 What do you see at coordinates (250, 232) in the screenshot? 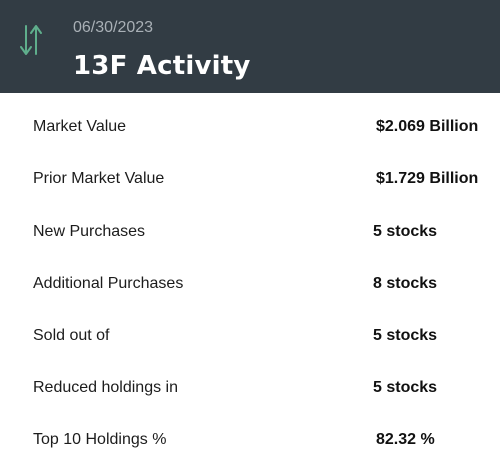
I see `row-new-purchases: New Purchases 5 stocks` at bounding box center [250, 232].